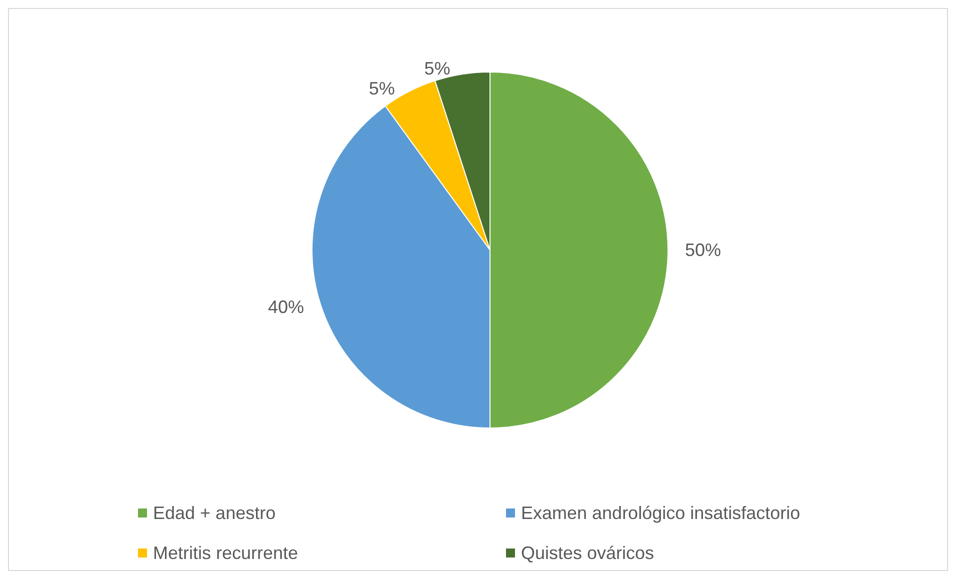 This screenshot has width=956, height=579. I want to click on legend-label: Metritis recurrente, so click(225, 553).